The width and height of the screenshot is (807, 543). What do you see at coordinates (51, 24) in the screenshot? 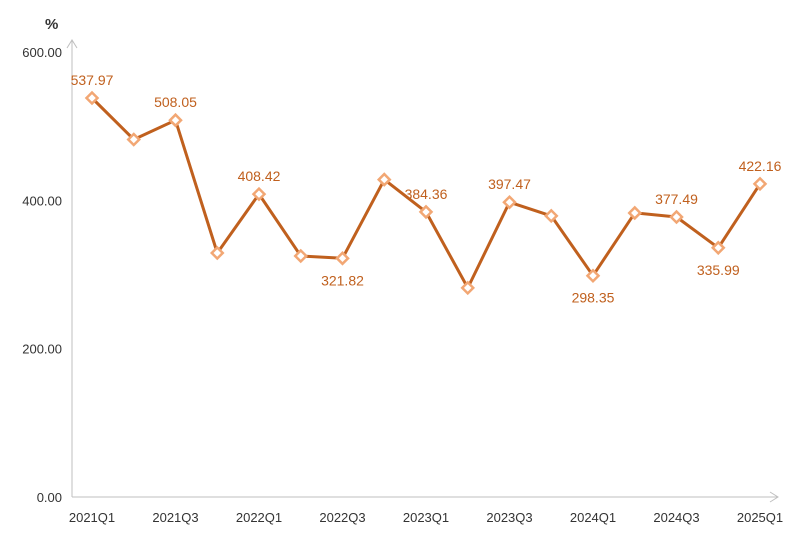
I see `y-axis-unit-label: %` at bounding box center [51, 24].